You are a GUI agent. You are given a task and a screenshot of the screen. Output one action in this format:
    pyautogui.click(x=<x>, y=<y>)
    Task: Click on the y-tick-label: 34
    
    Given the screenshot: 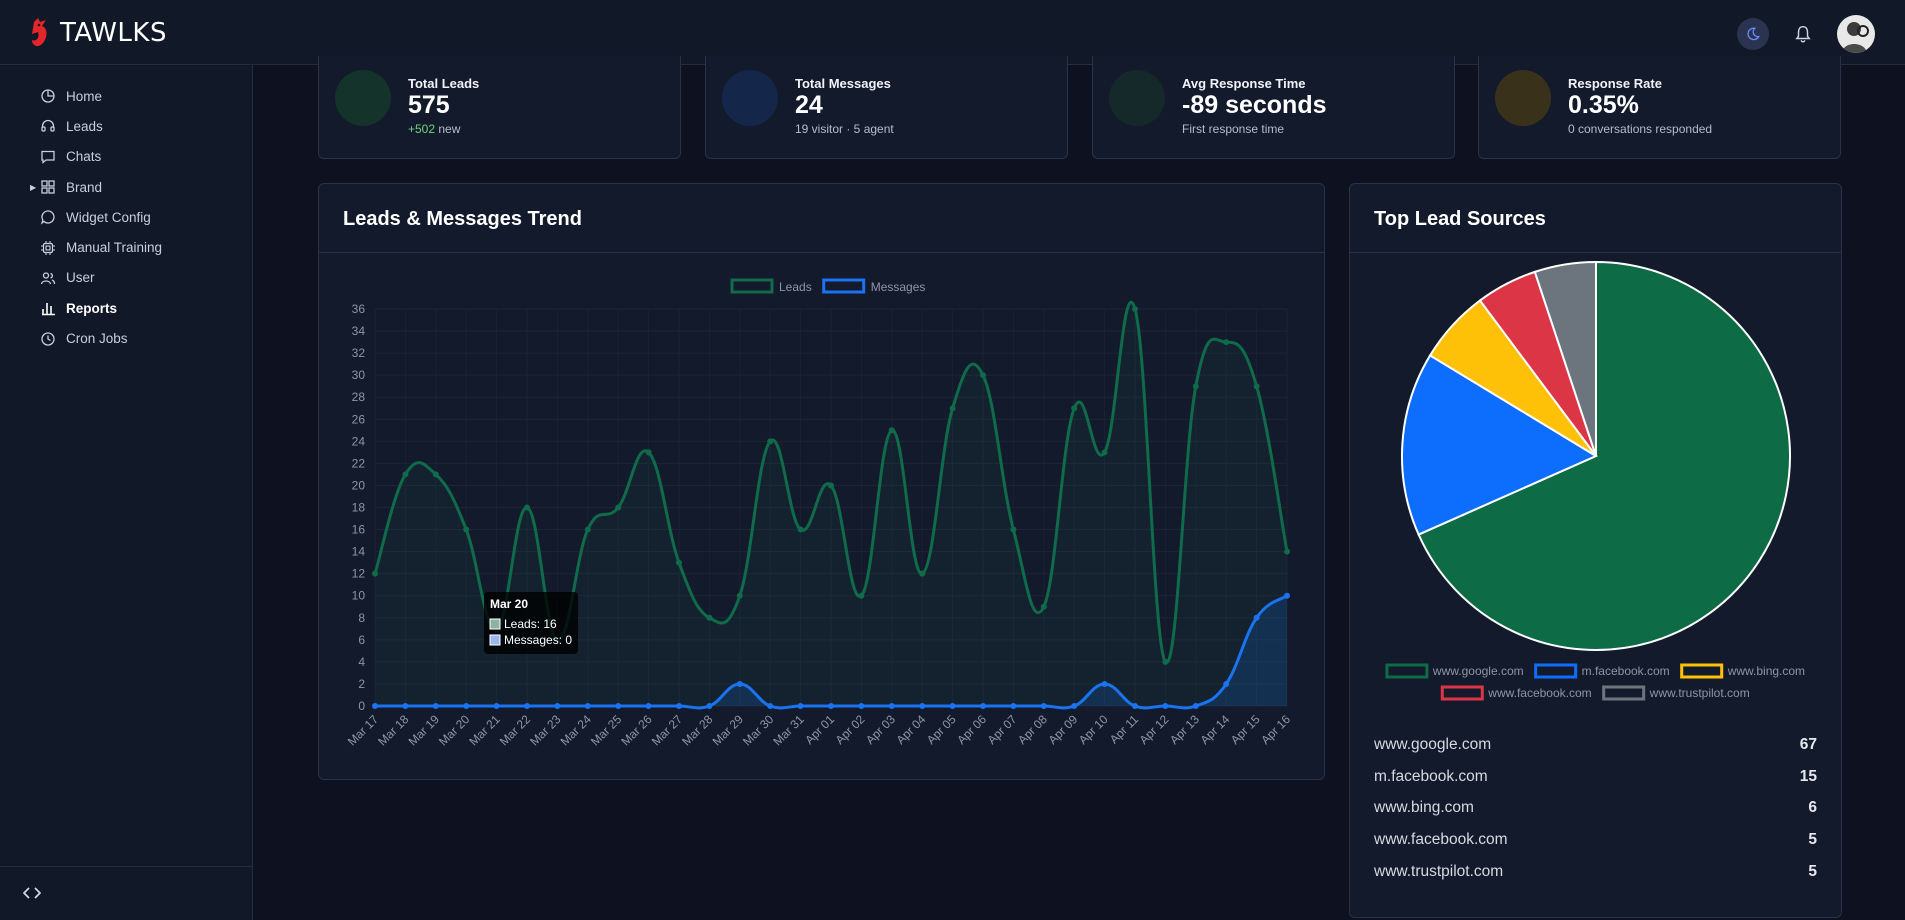 What is the action you would take?
    pyautogui.click(x=359, y=331)
    